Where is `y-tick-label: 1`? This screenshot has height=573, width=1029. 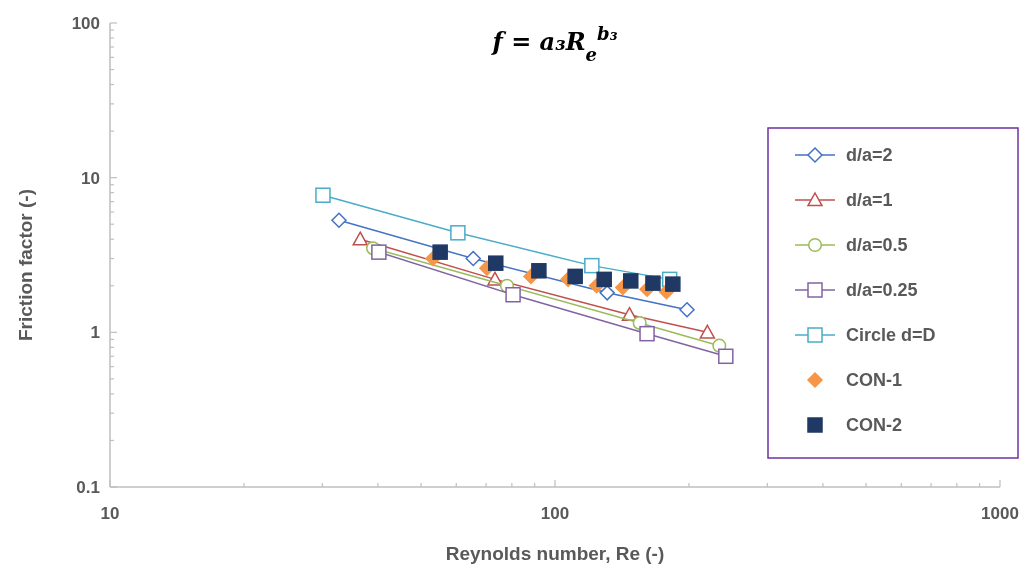
y-tick-label: 1 is located at coordinates (95, 333).